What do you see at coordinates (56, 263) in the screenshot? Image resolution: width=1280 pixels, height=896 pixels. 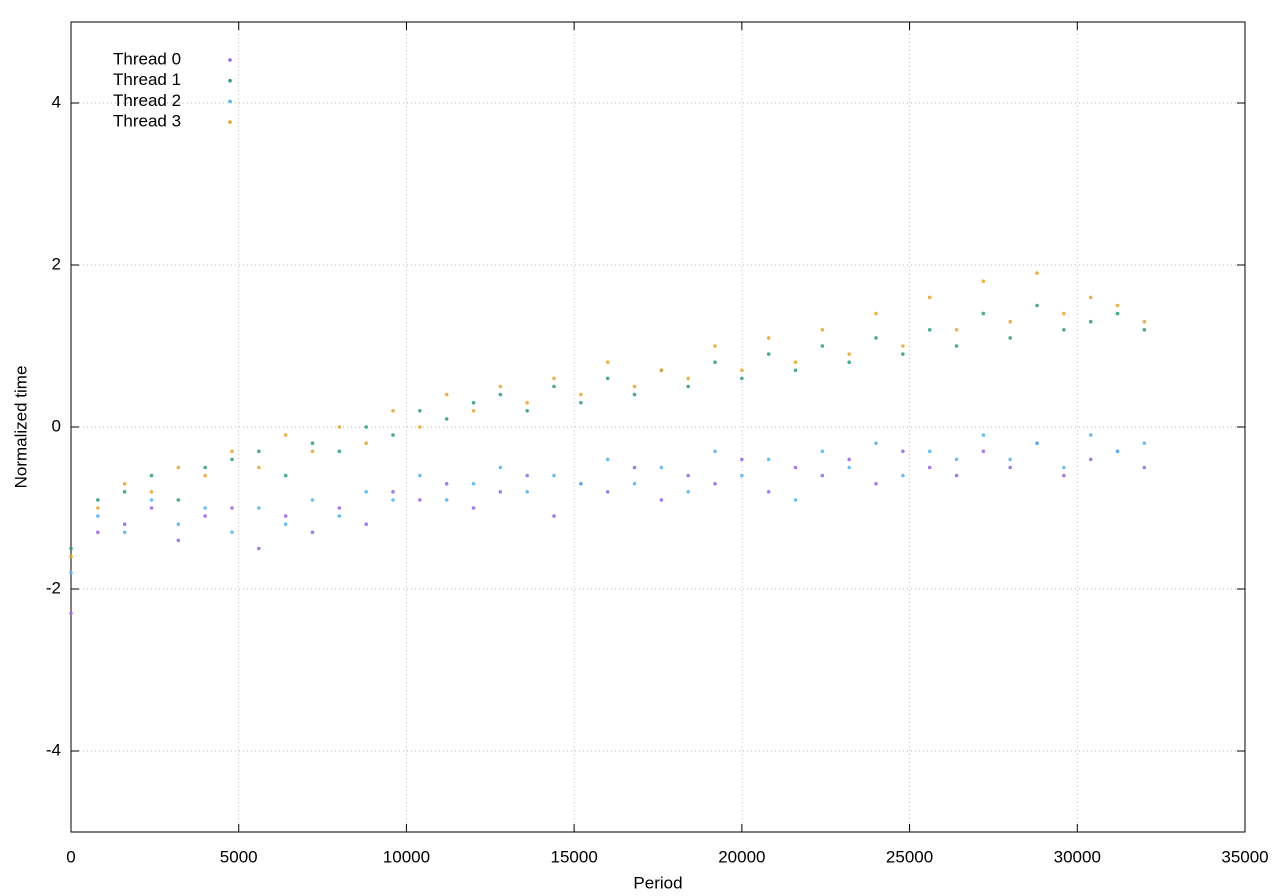 I see `y-tick-label: 2` at bounding box center [56, 263].